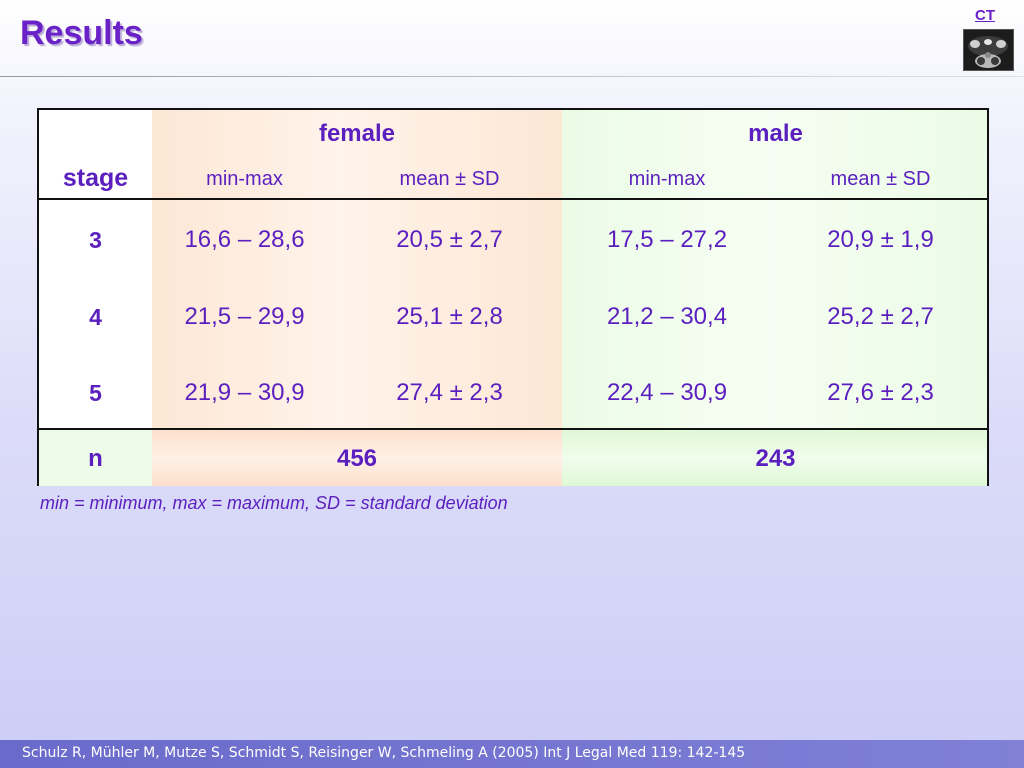 The width and height of the screenshot is (1024, 768). Describe the element at coordinates (244, 316) in the screenshot. I see `cell-female-minmax: 21,5 – 29,9` at that location.